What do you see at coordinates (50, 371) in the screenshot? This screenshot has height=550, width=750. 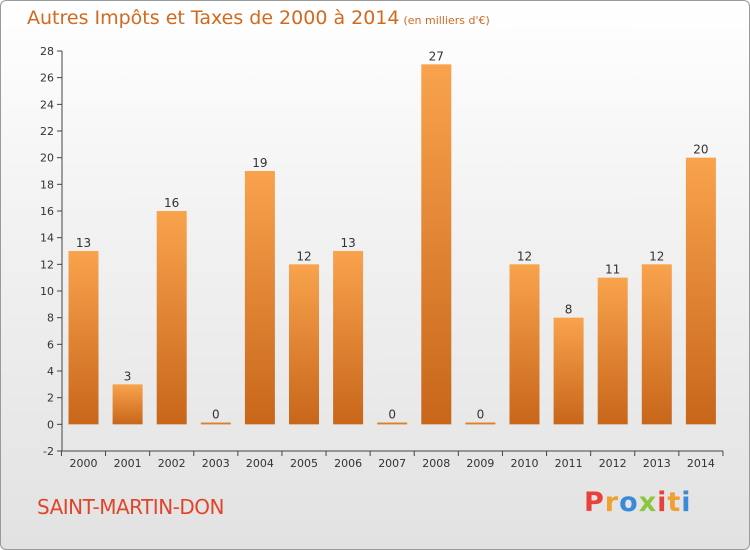 I see `y-tick-label: 4` at bounding box center [50, 371].